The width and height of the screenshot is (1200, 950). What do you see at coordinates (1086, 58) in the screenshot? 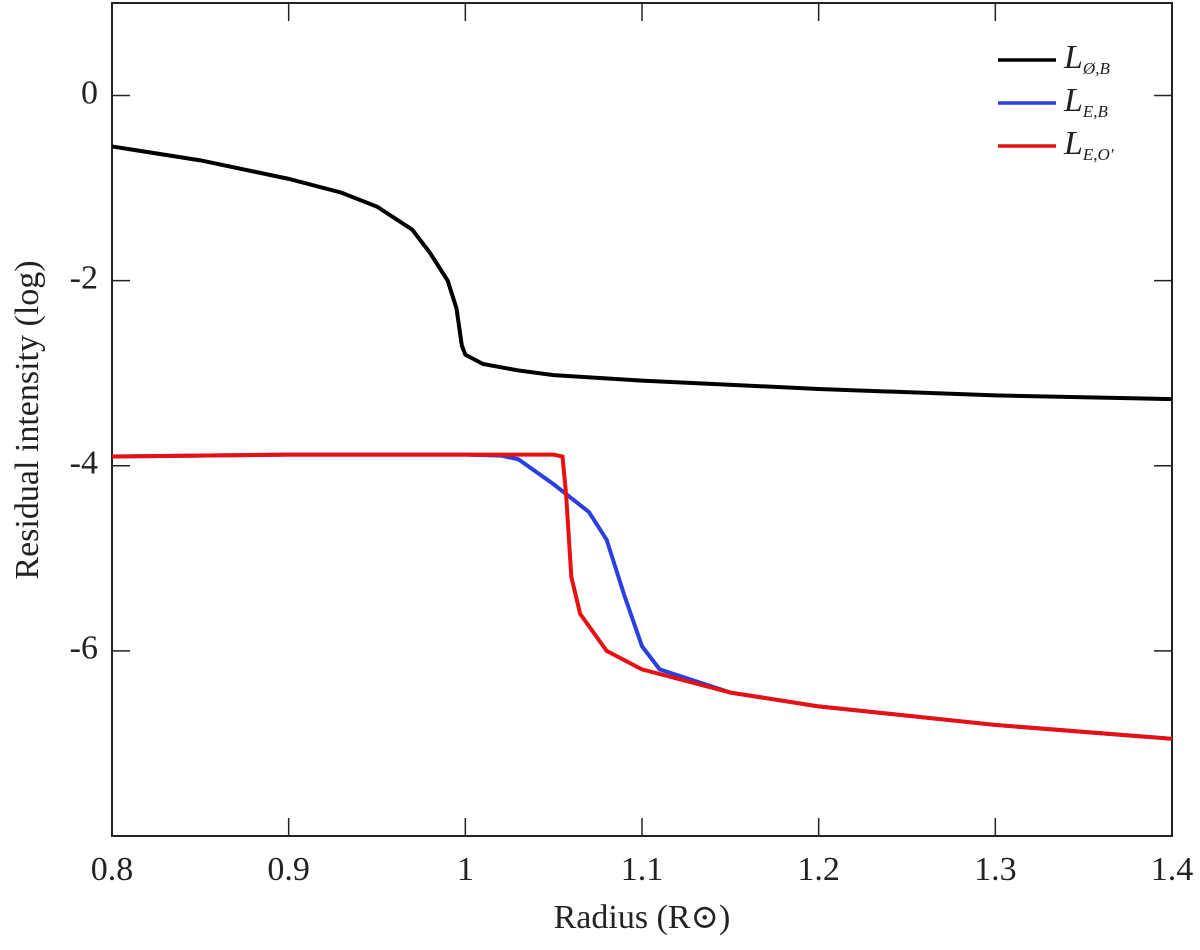
I see `legend-label: LØ,B` at bounding box center [1086, 58].